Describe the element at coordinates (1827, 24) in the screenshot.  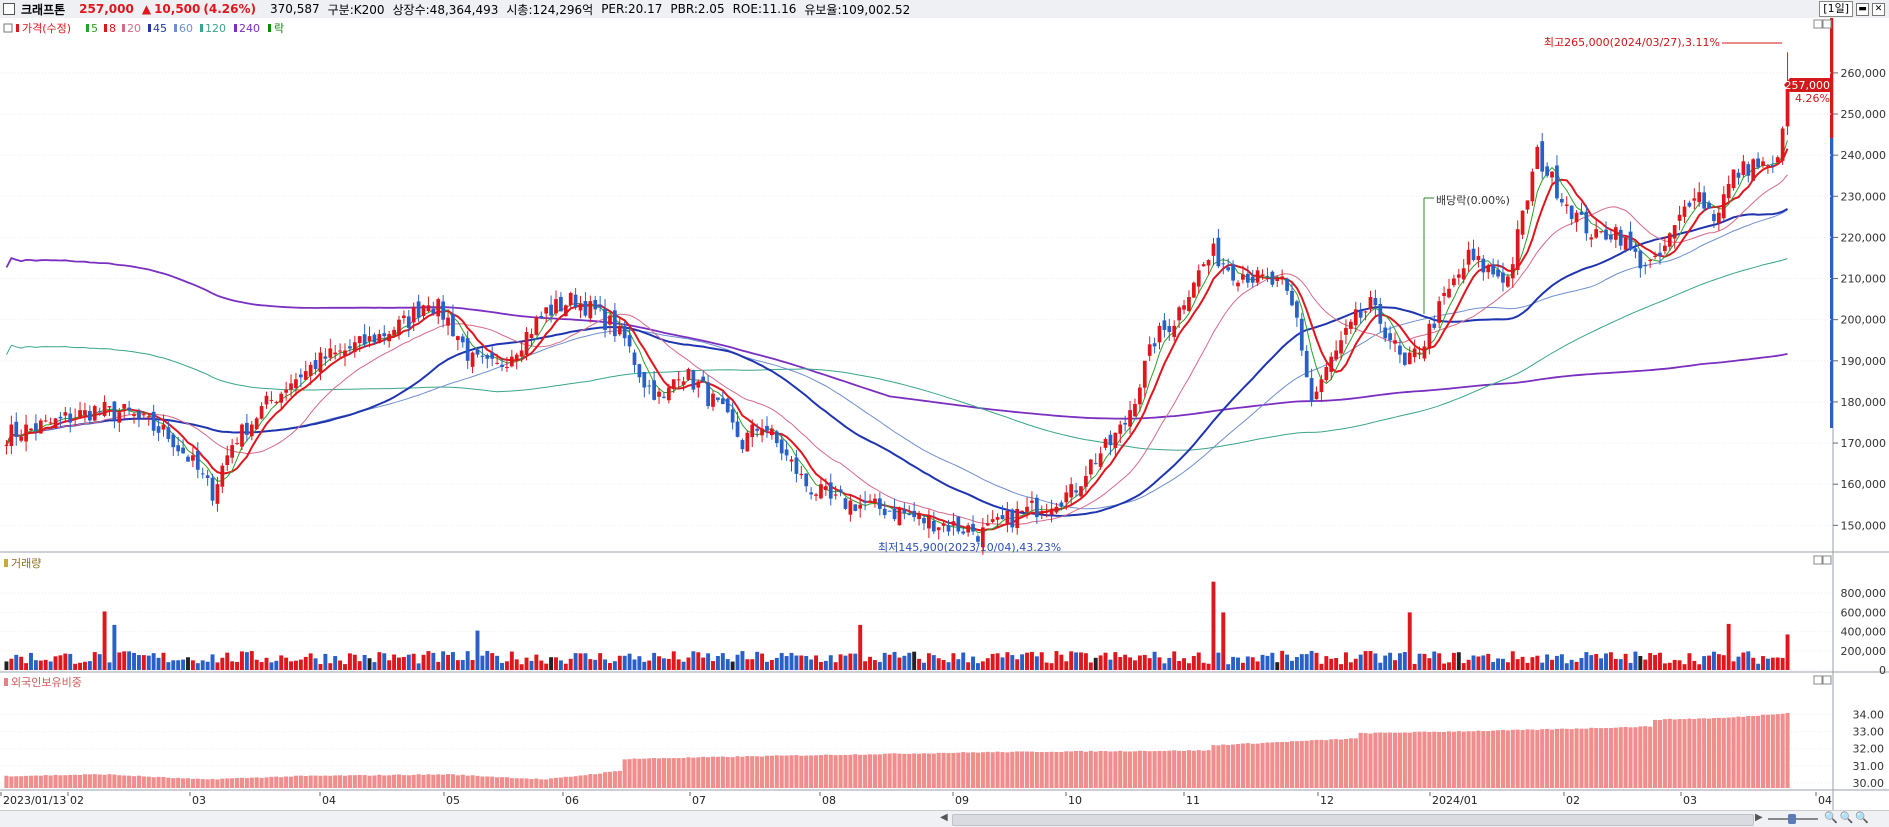
I see `price-panel-close-icon` at that location.